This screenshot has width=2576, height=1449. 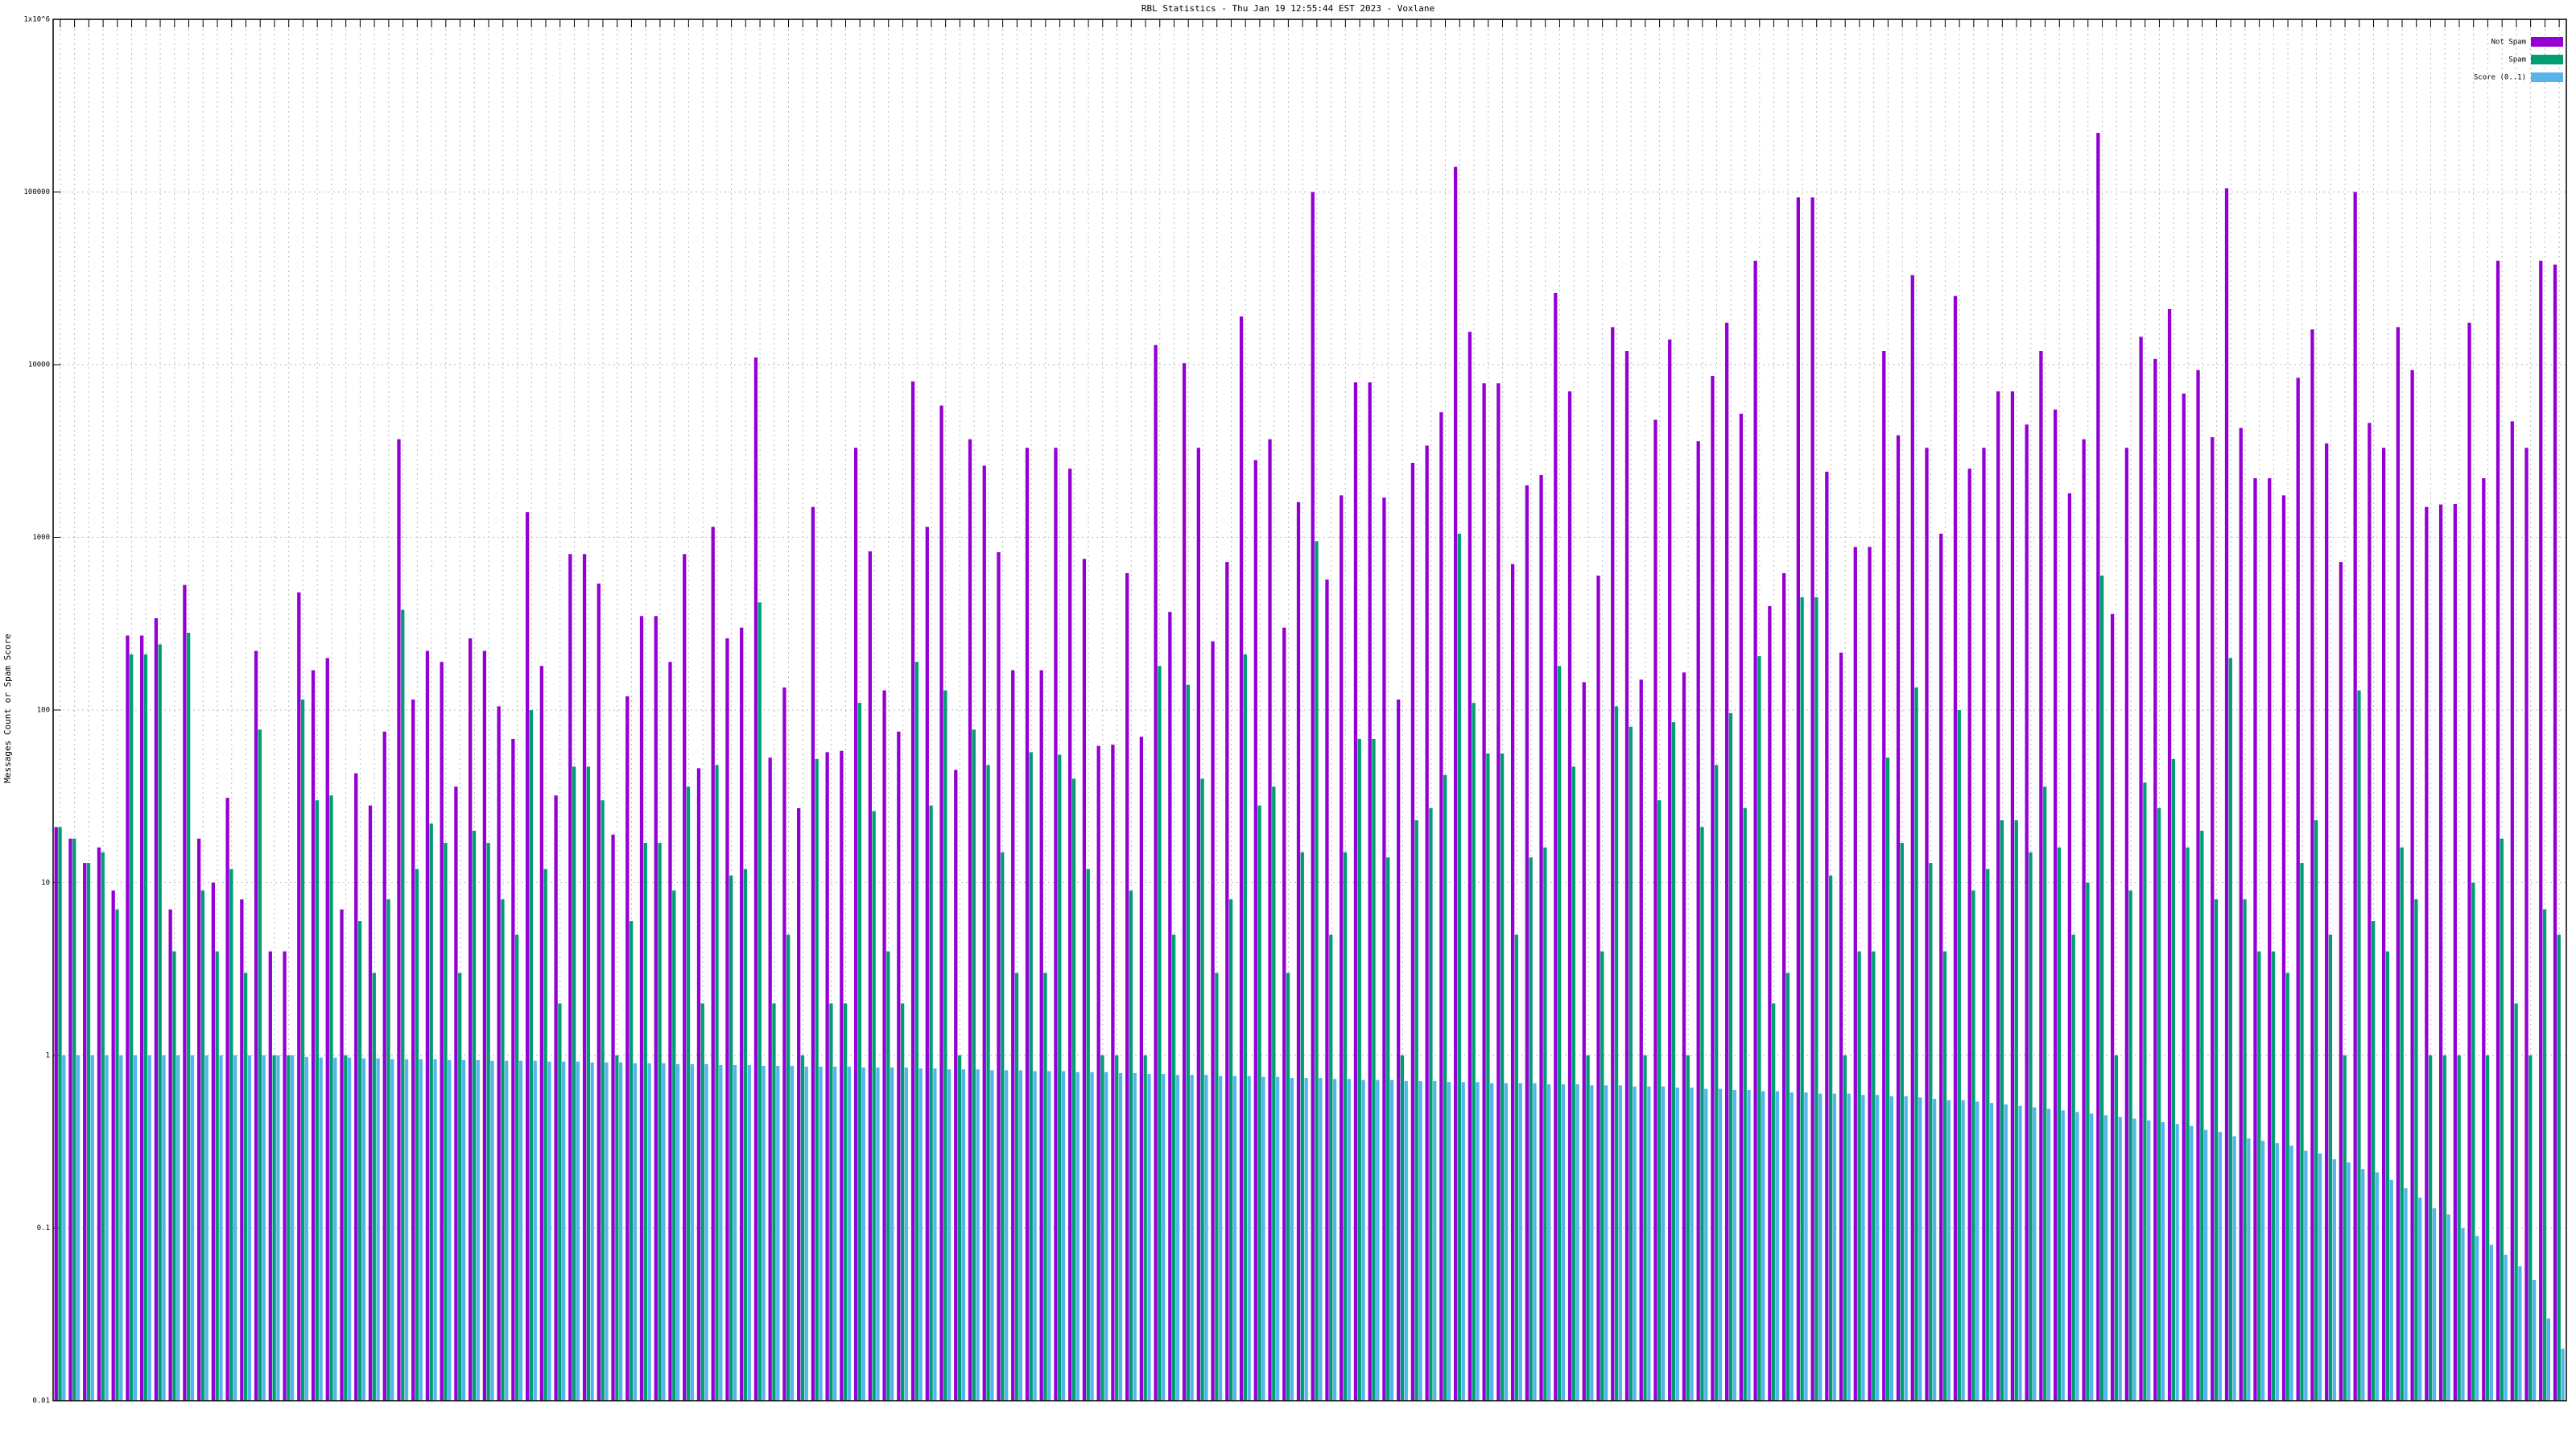 I want to click on y-tick-label: 1000, so click(x=41, y=538).